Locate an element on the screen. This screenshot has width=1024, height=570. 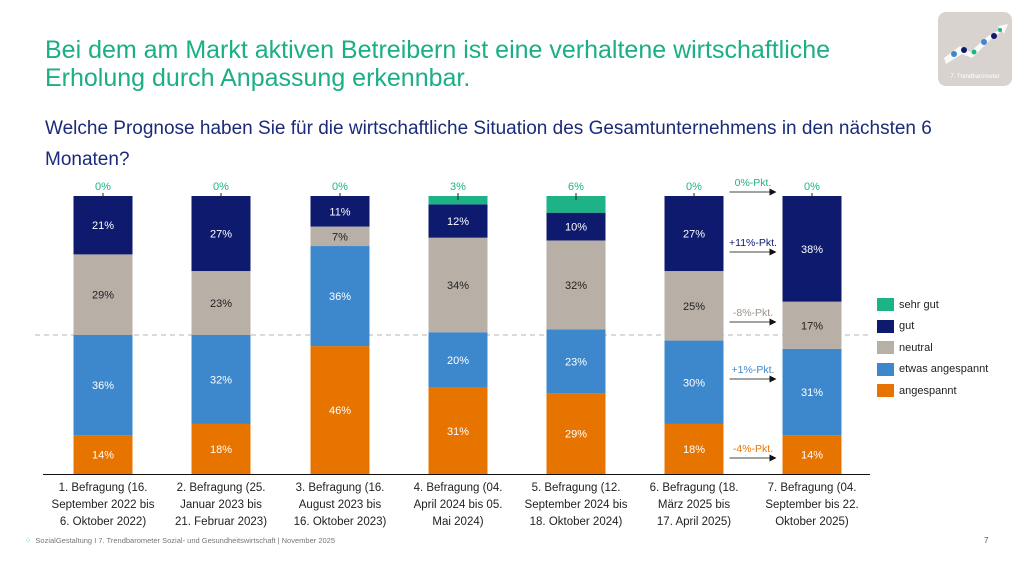
data-label: 7% is located at coordinates (340, 237).